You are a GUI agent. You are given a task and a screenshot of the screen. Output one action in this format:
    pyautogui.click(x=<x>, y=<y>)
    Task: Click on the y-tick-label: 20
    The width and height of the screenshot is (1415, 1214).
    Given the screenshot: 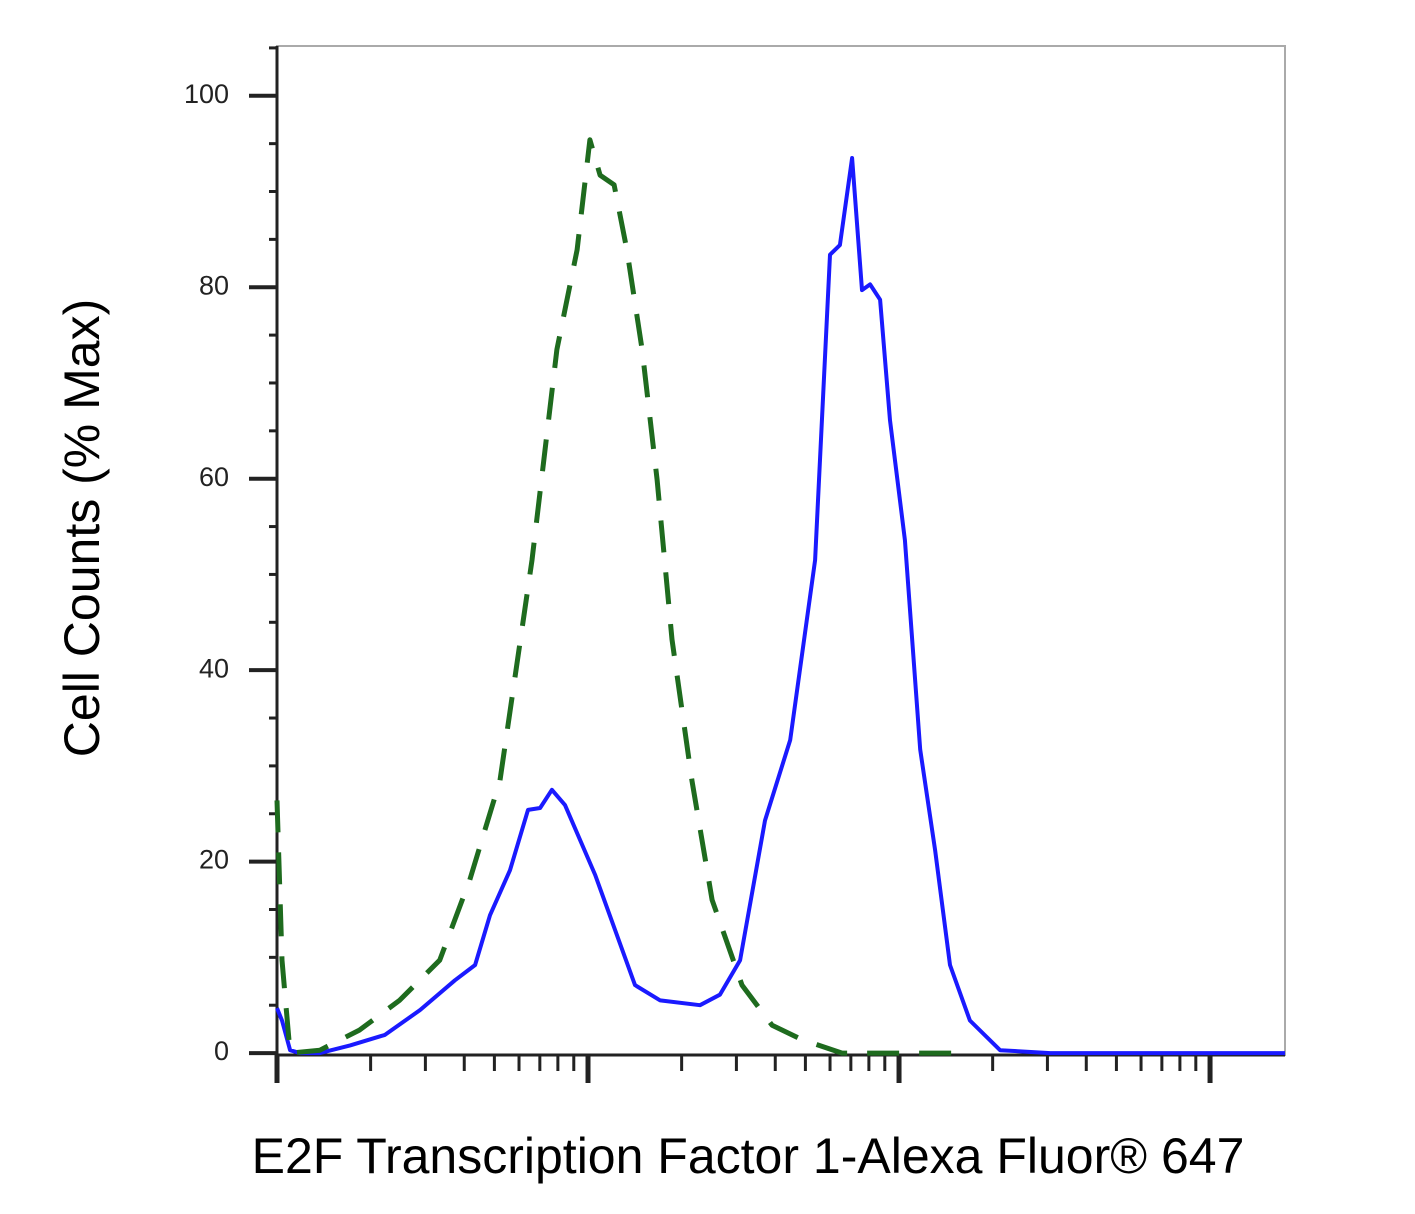 What is the action you would take?
    pyautogui.click(x=214, y=860)
    